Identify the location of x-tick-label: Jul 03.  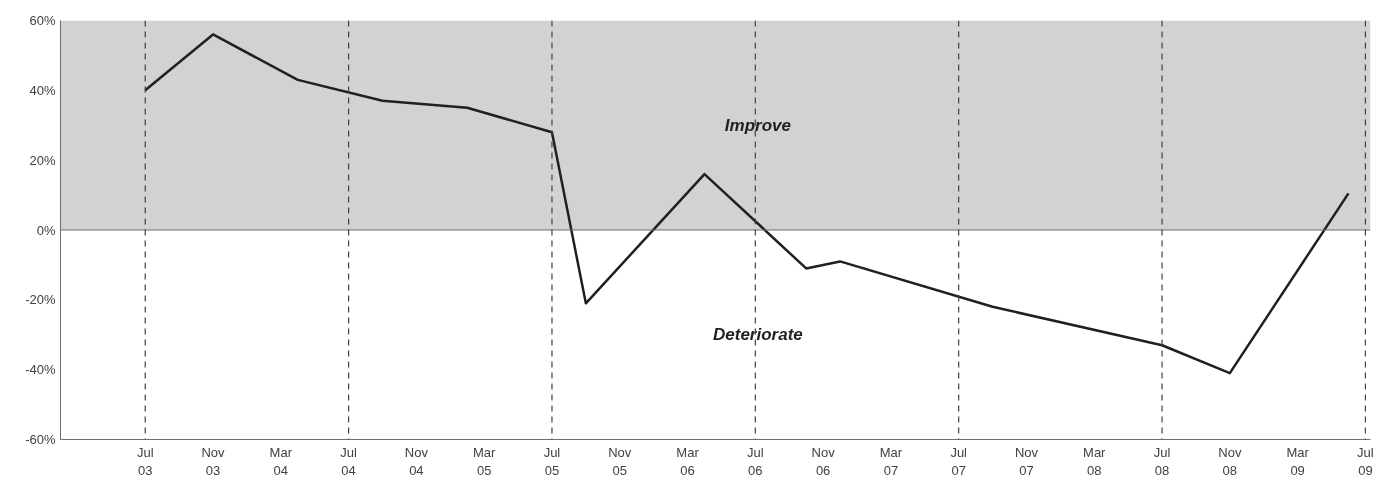
(145, 461).